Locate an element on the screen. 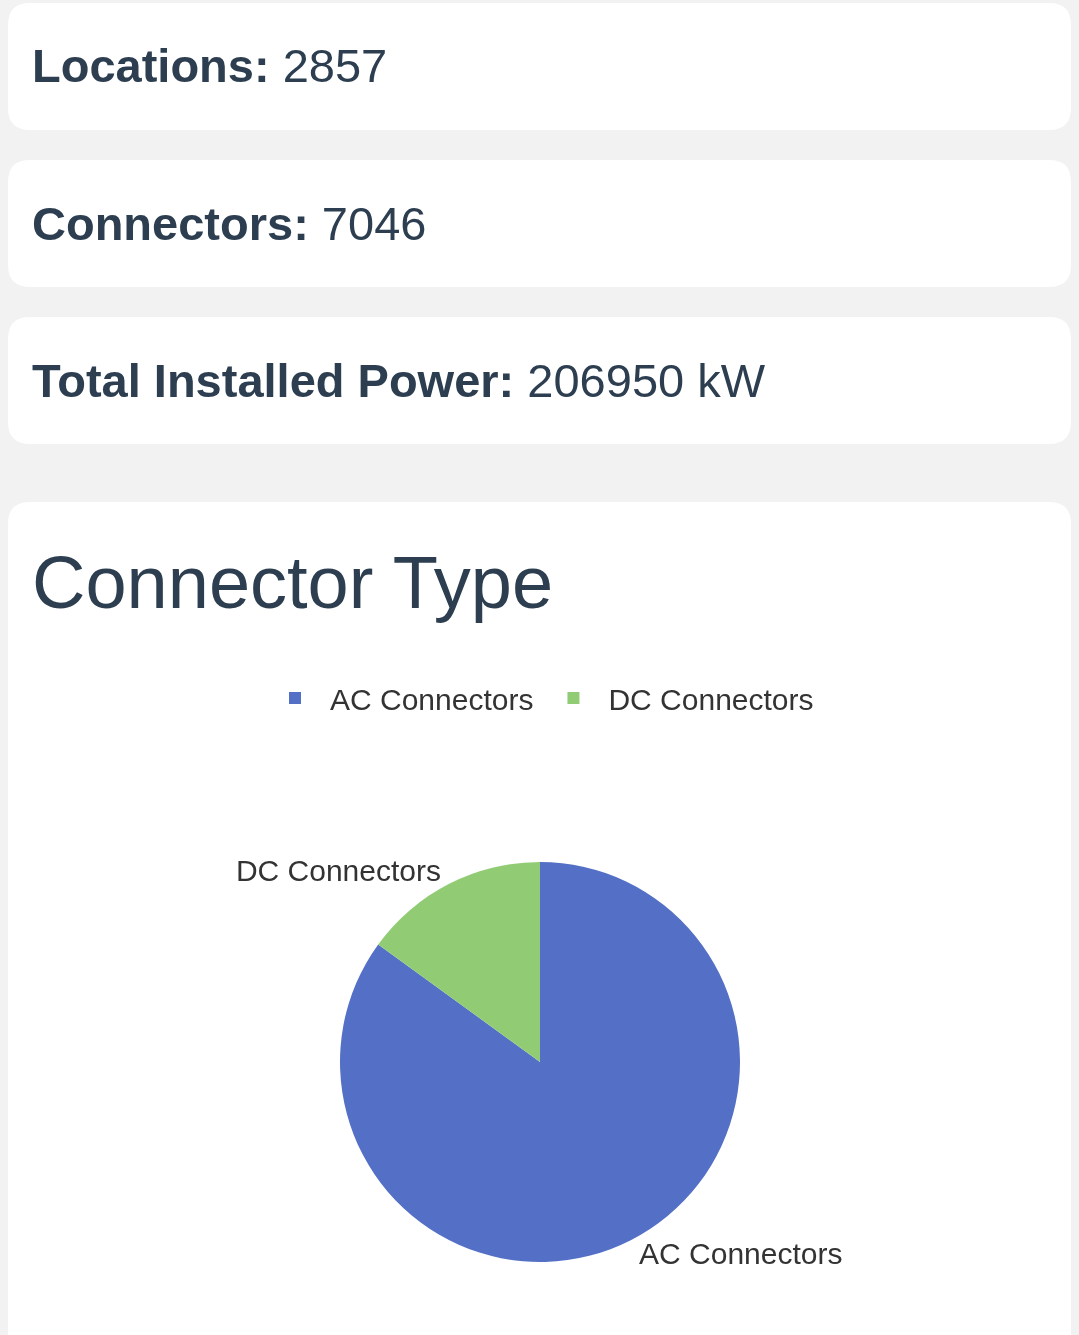 Image resolution: width=1079 pixels, height=1335 pixels. text: Connectors: is located at coordinates (170, 223).